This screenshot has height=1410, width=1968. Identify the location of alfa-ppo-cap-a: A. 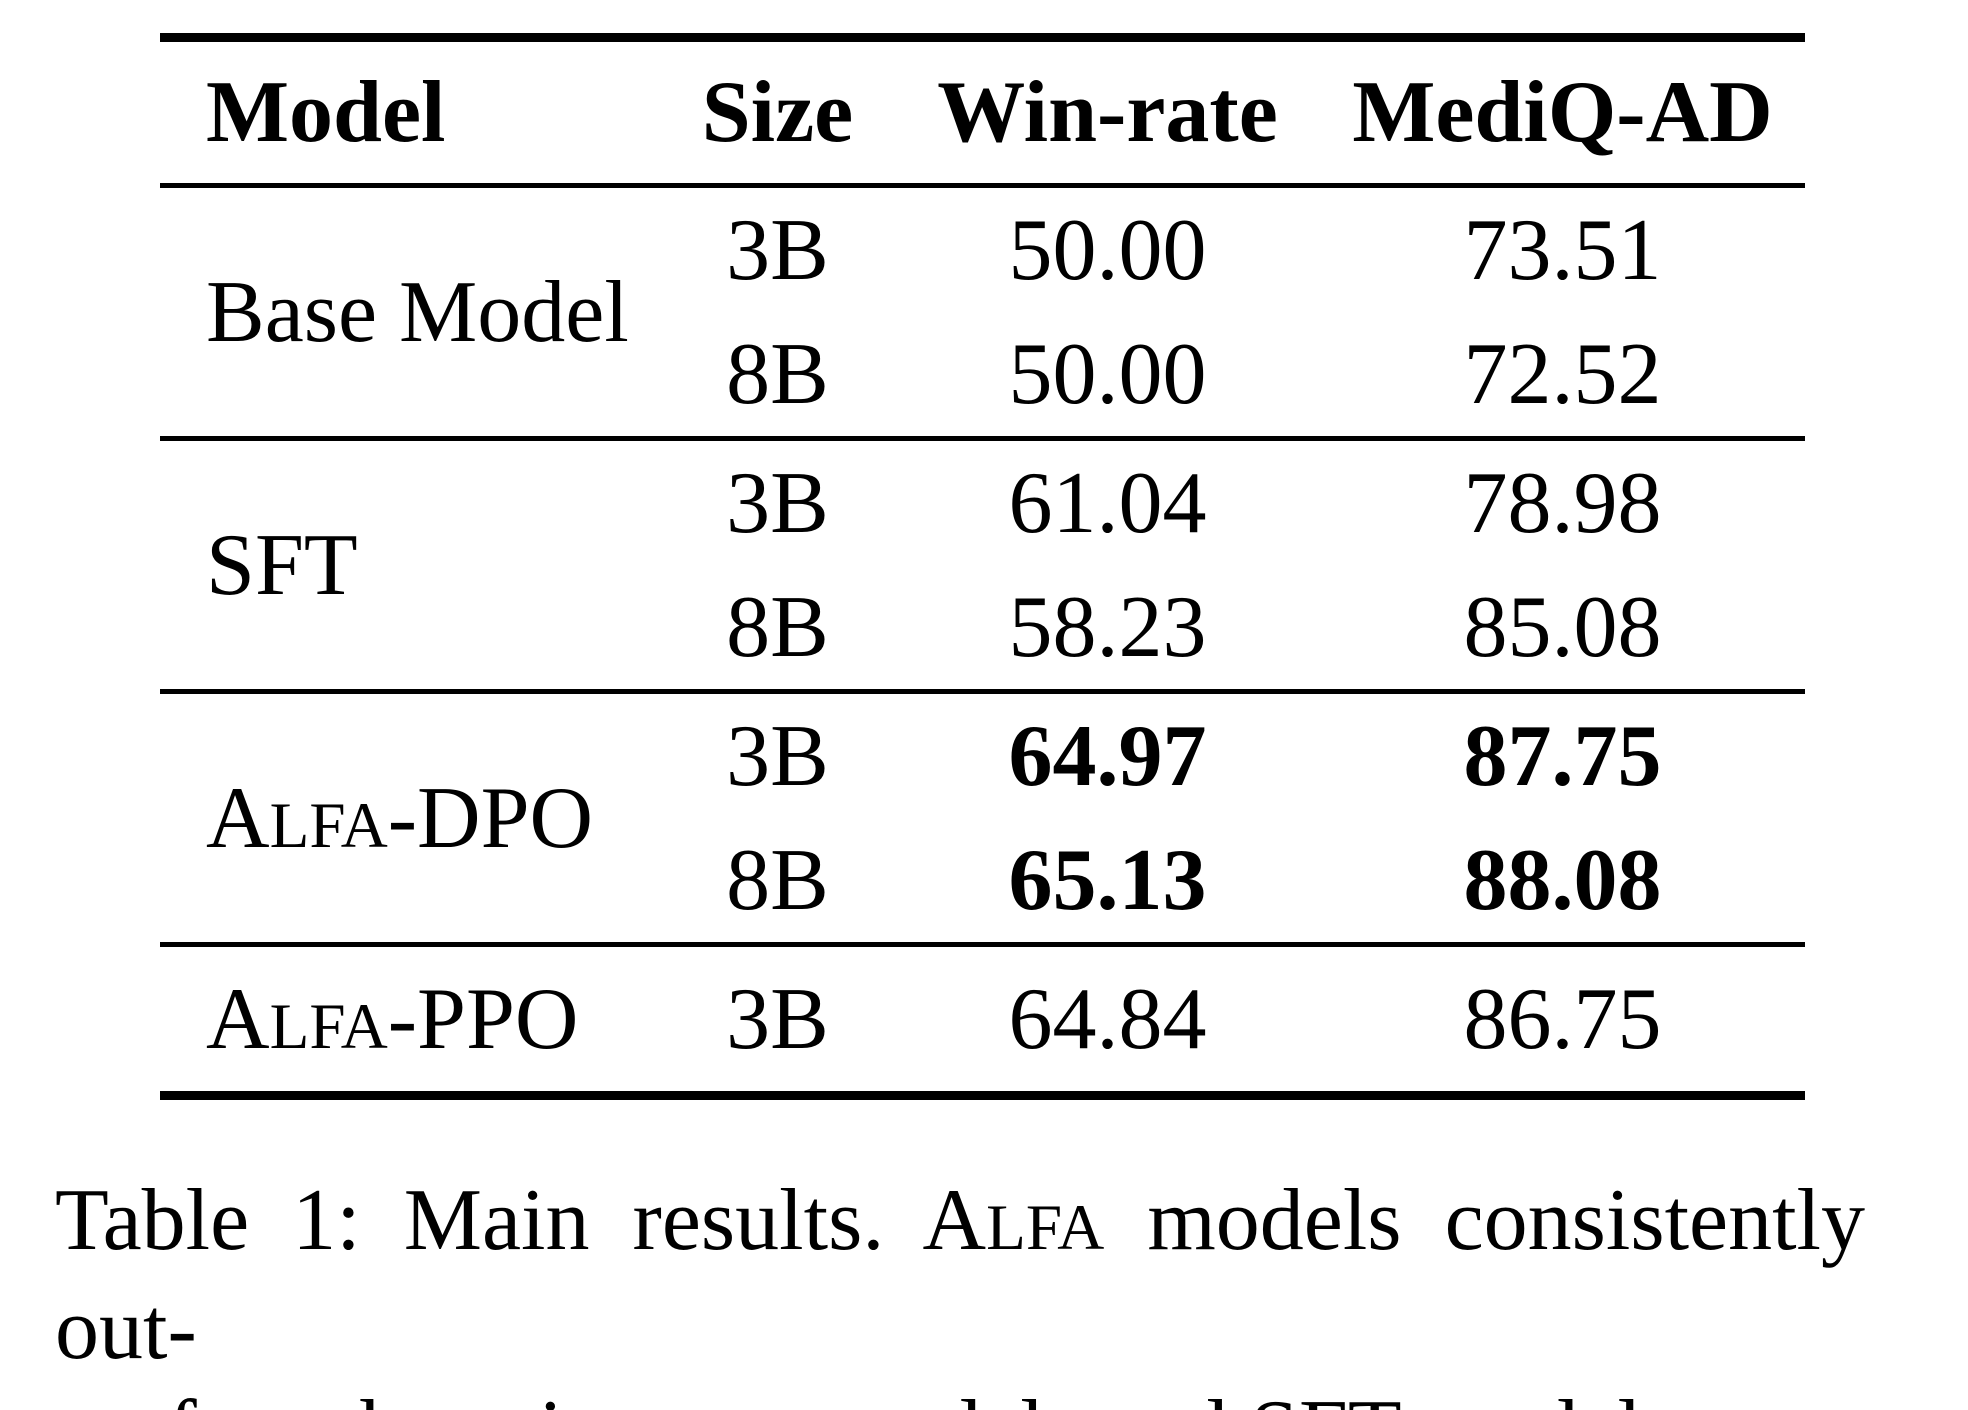
(238, 1019).